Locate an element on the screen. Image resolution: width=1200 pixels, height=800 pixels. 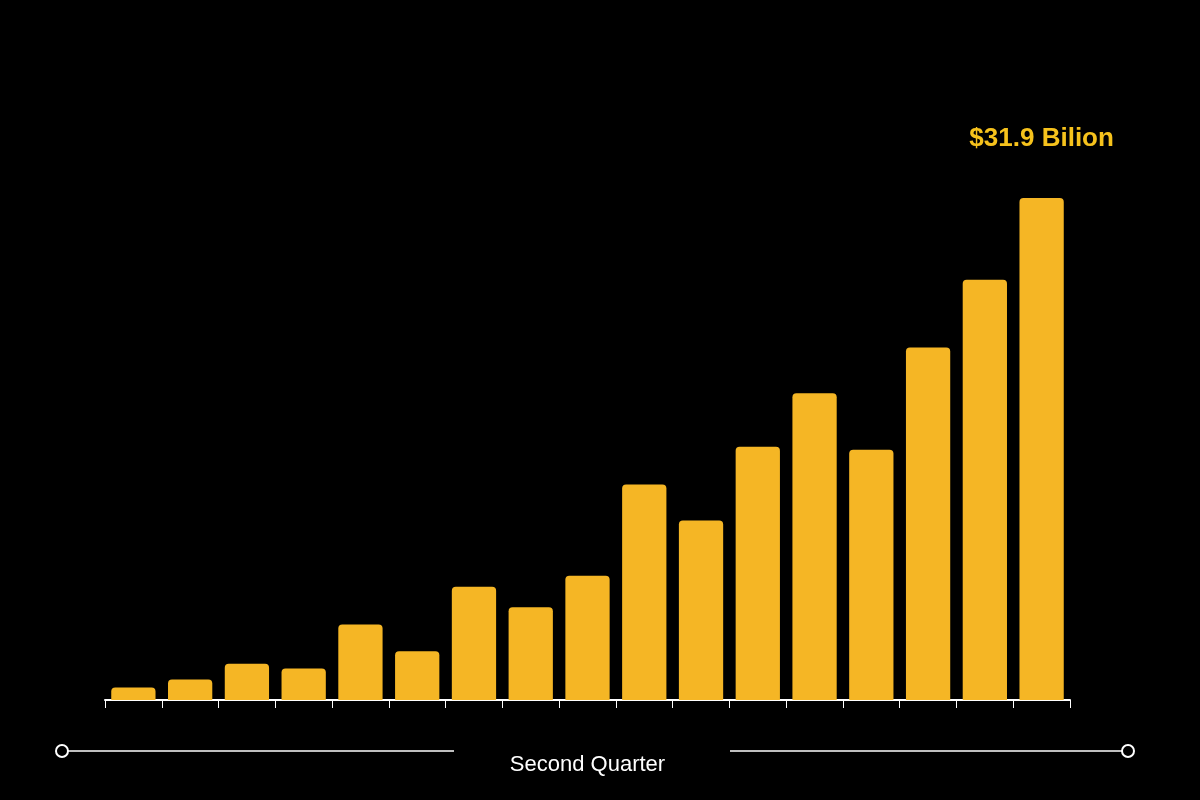
data-label: $31.9 Bilion is located at coordinates (1041, 137).